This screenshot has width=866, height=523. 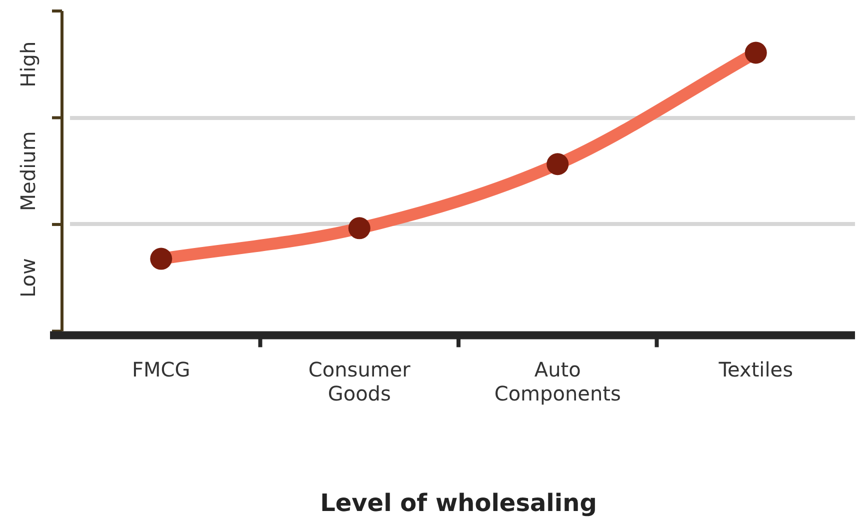 I want to click on text: Low, so click(x=28, y=278).